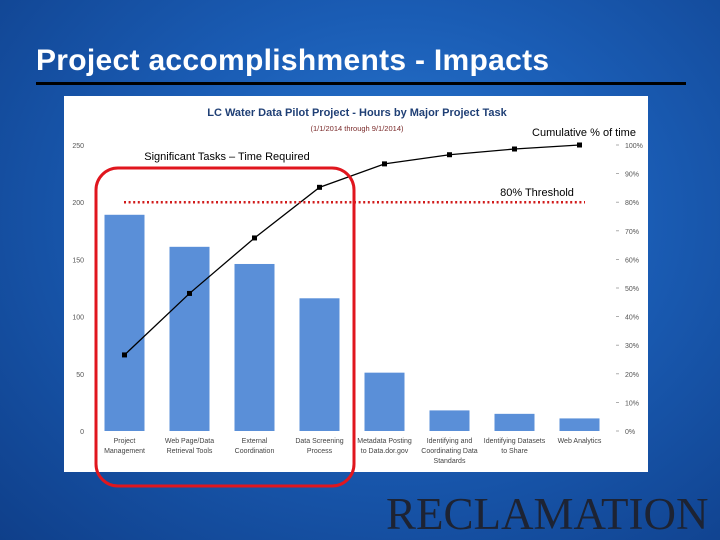 The height and width of the screenshot is (540, 720). What do you see at coordinates (547, 514) in the screenshot?
I see `reclamation-logo: RECLAMATION` at bounding box center [547, 514].